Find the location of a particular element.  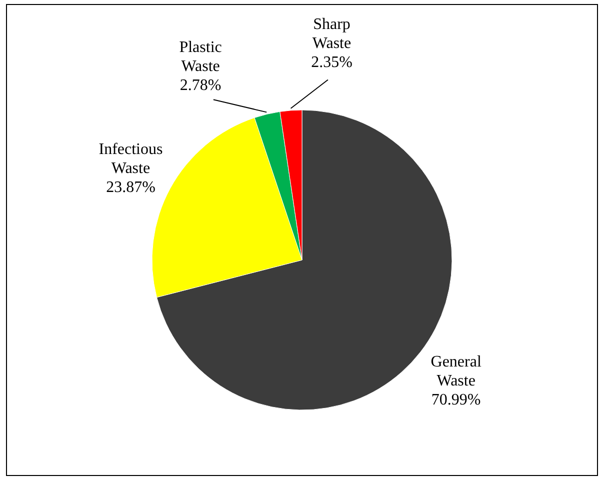

slice-label: Infectious Waste is located at coordinates (130, 158).